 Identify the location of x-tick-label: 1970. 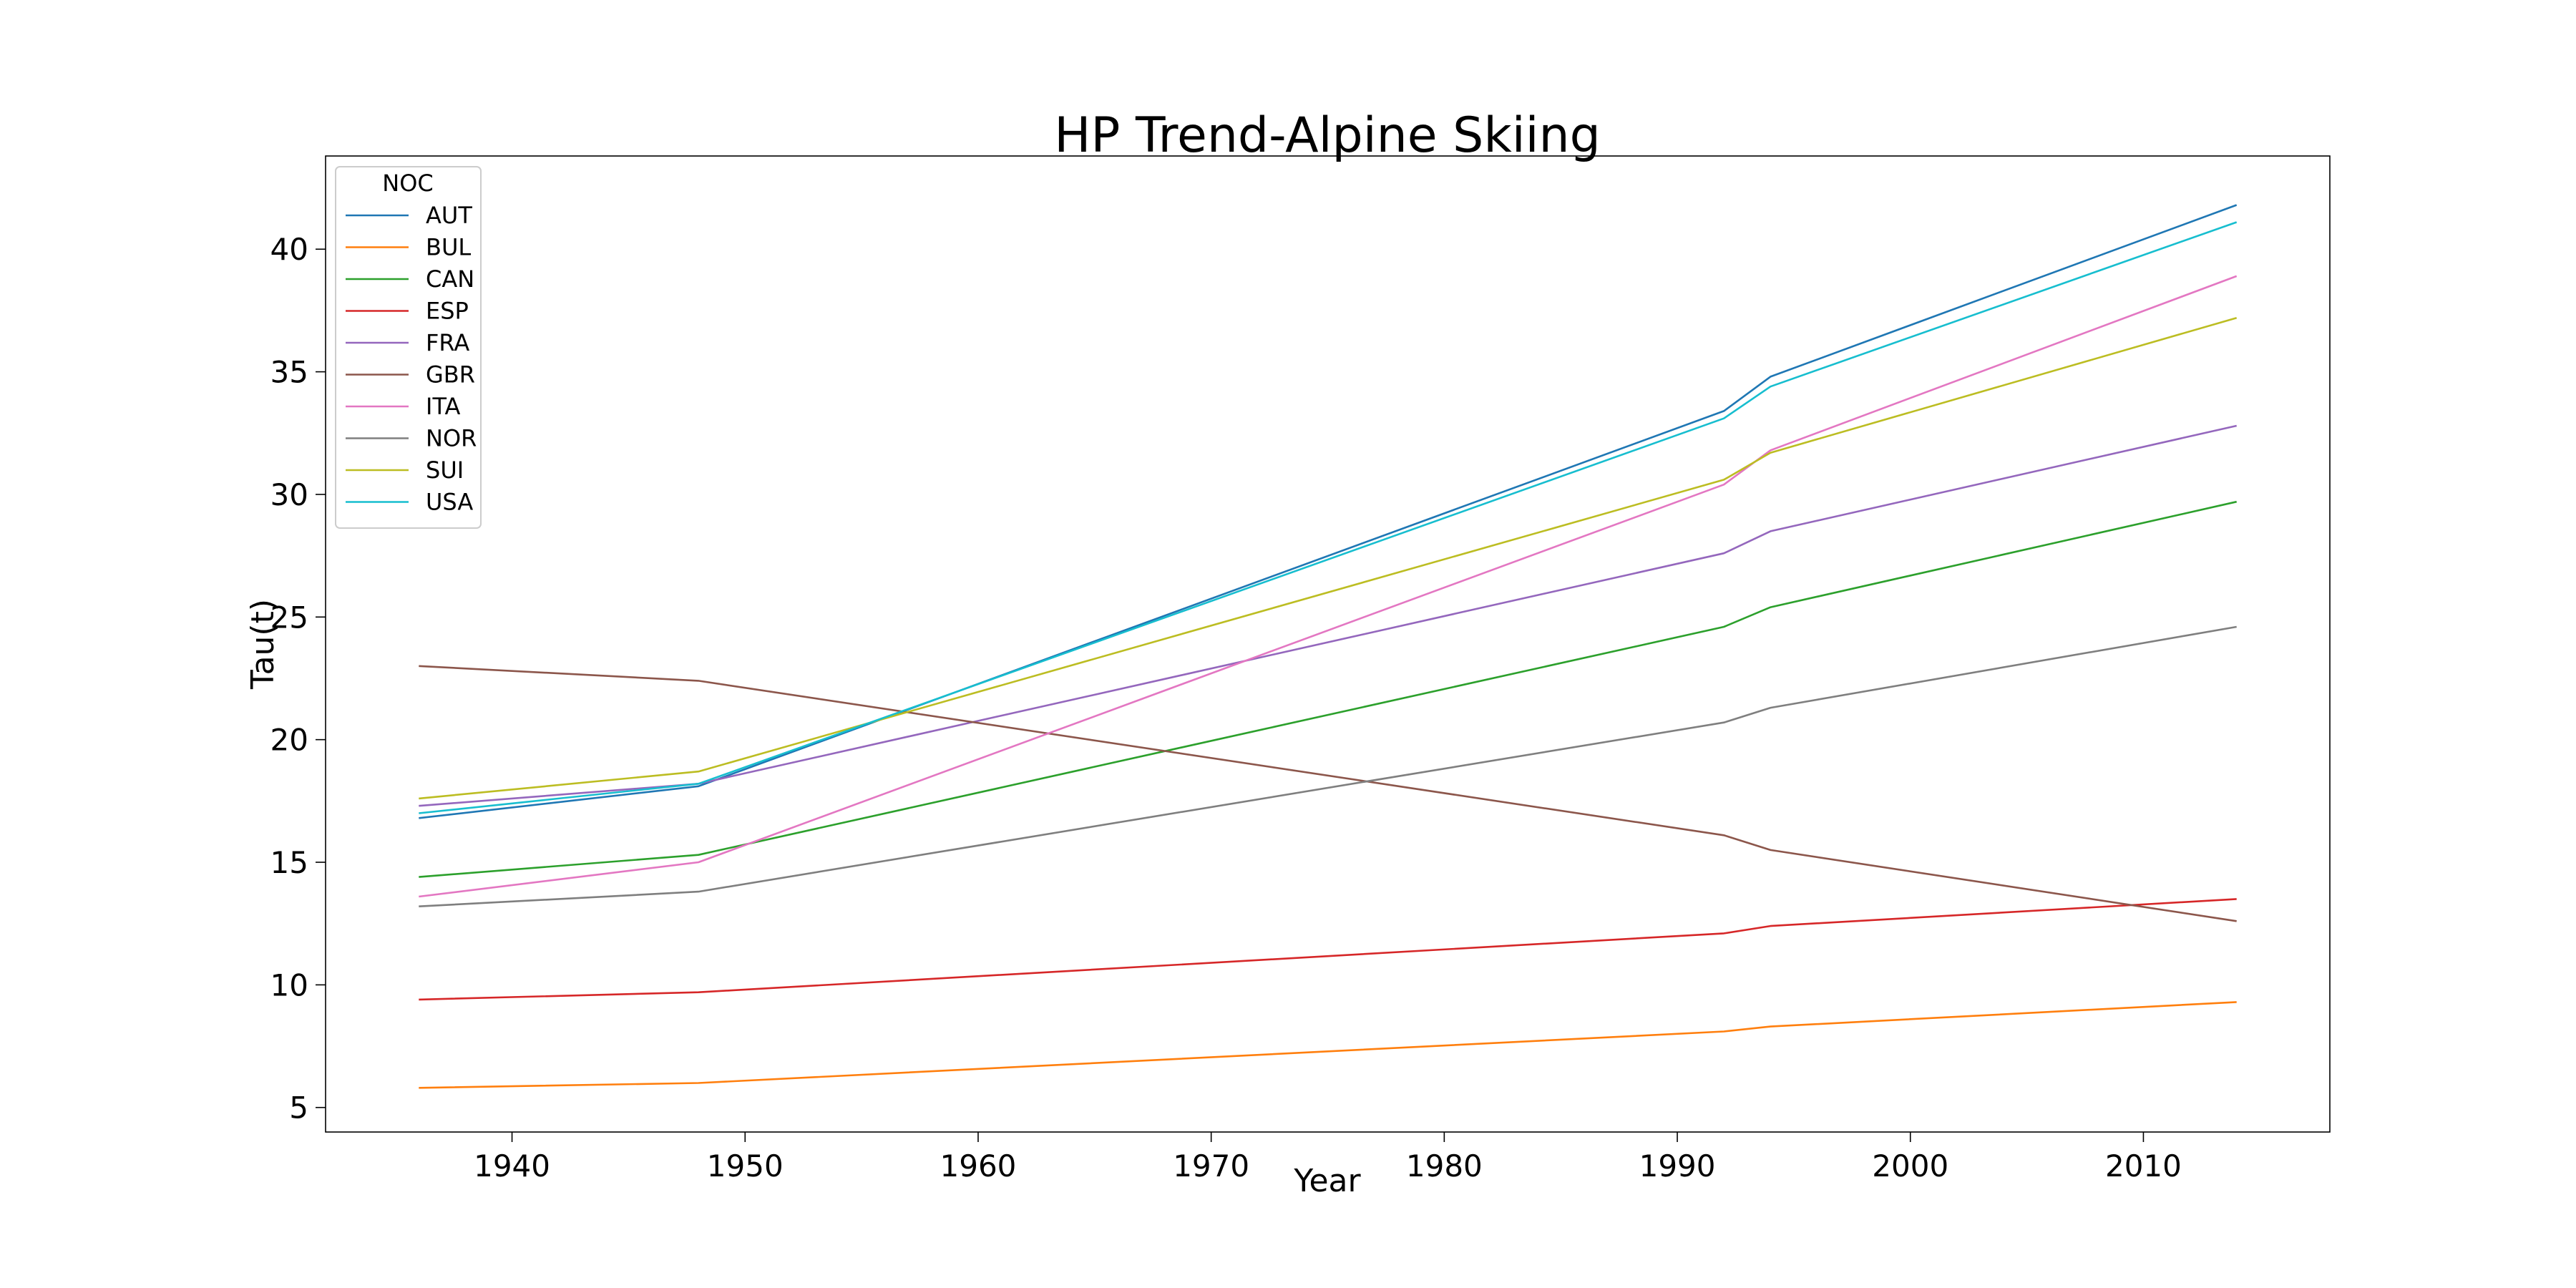
(1211, 1166).